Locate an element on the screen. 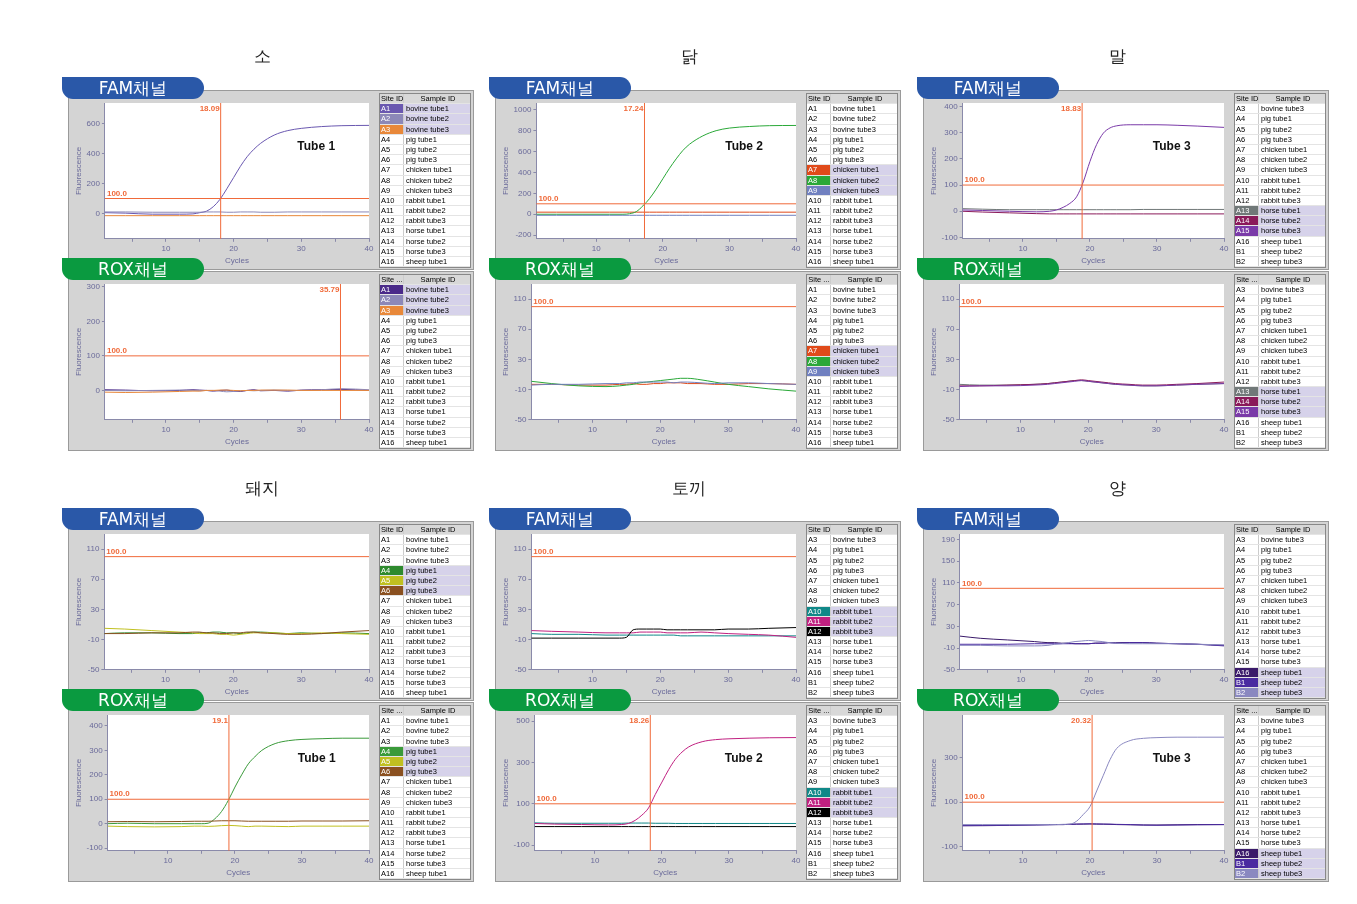  y-tick-label: 400 is located at coordinates (96, 726).